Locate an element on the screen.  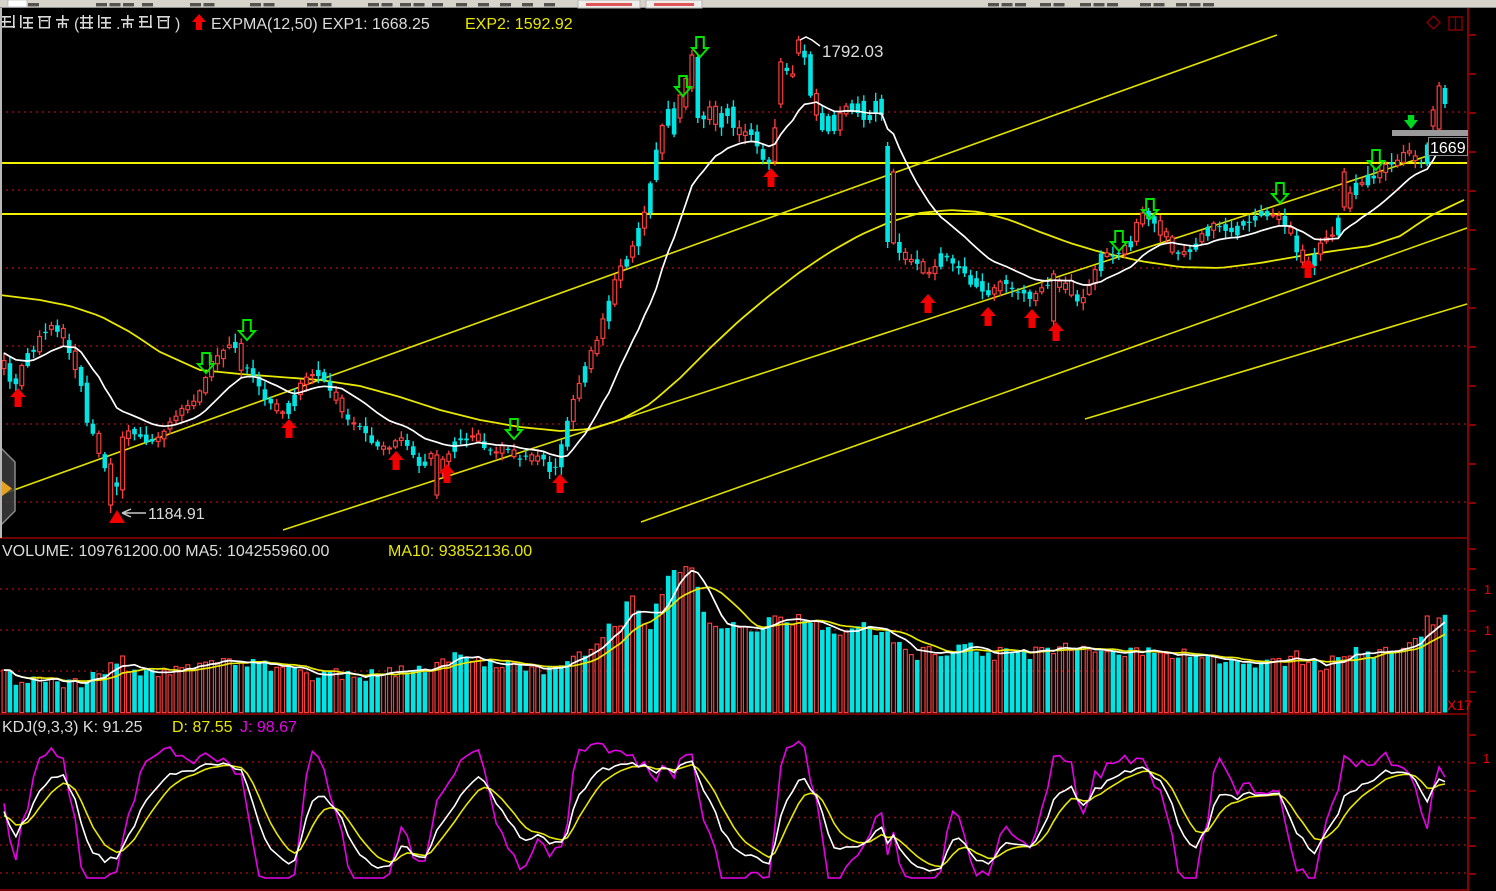
svg-text: D: 87.55 is located at coordinates (202, 727).